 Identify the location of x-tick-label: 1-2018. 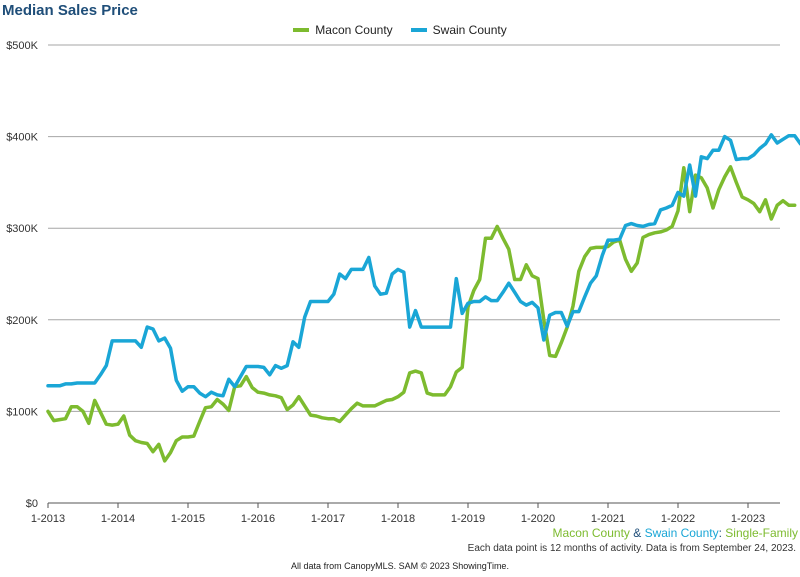
(398, 519).